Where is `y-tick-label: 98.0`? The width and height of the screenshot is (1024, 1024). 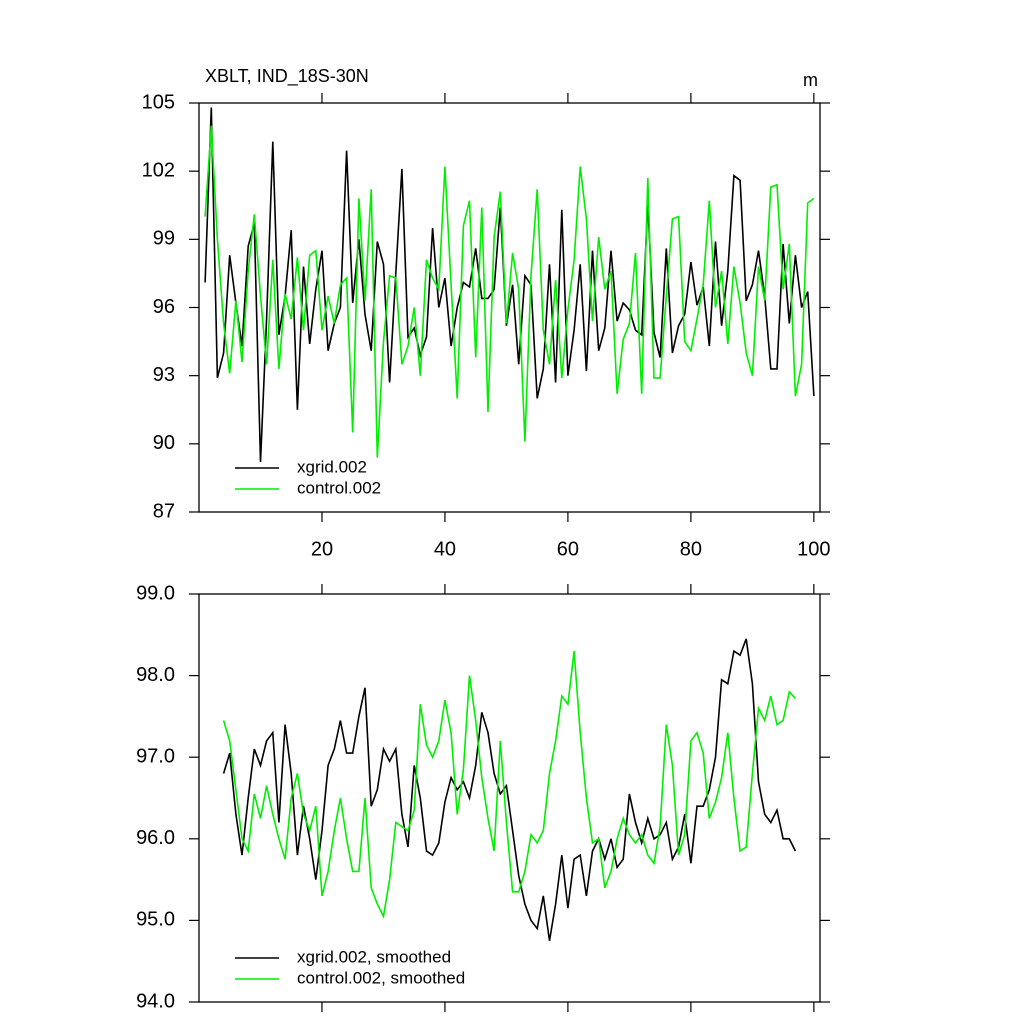 y-tick-label: 98.0 is located at coordinates (155, 675).